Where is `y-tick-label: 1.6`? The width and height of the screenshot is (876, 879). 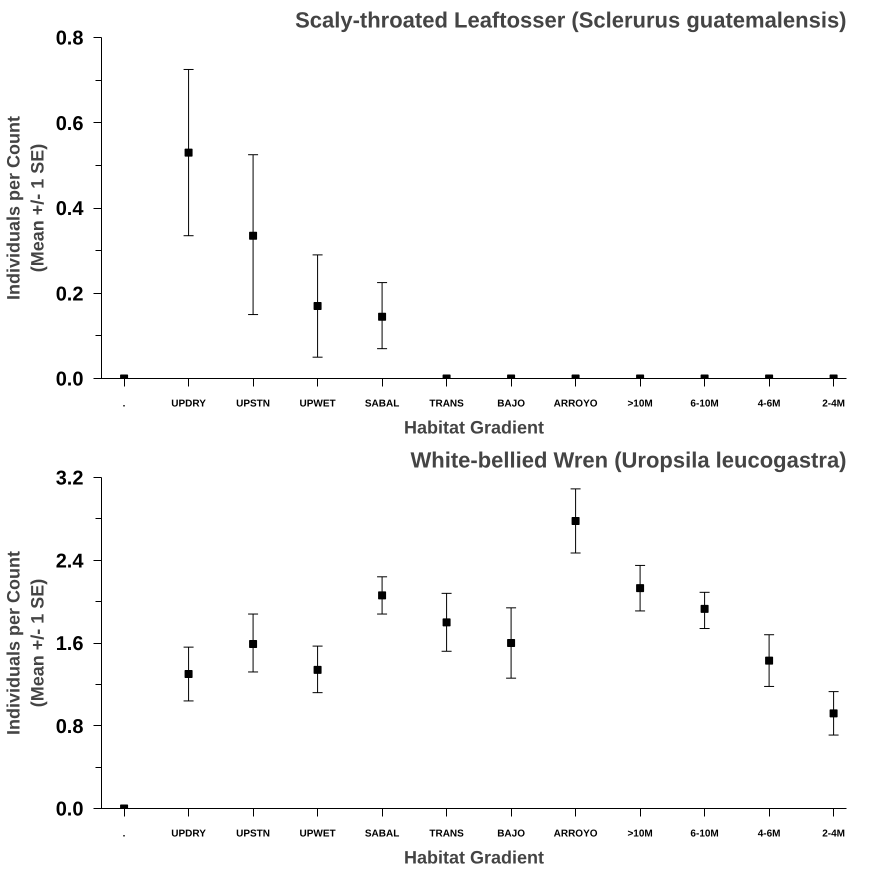
y-tick-label: 1.6 is located at coordinates (70, 644).